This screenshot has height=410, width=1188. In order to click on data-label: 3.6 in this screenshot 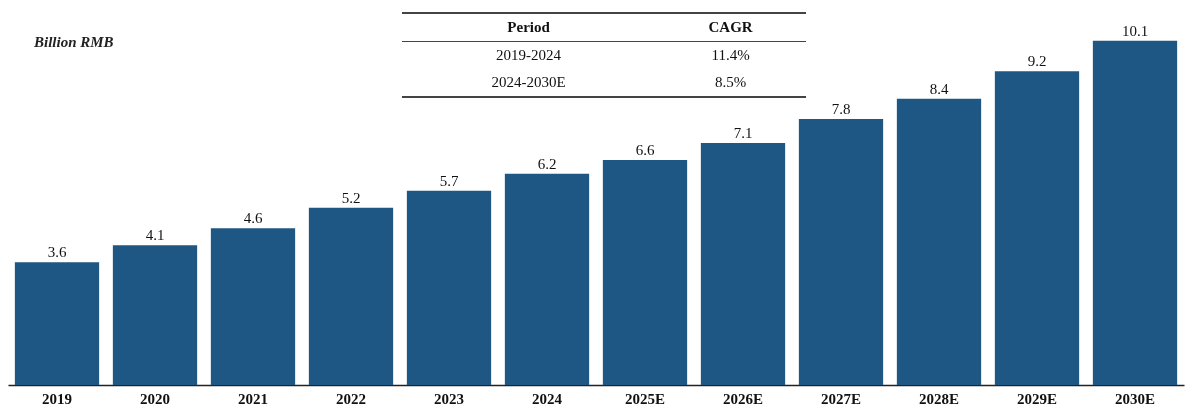, I will do `click(57, 252)`.